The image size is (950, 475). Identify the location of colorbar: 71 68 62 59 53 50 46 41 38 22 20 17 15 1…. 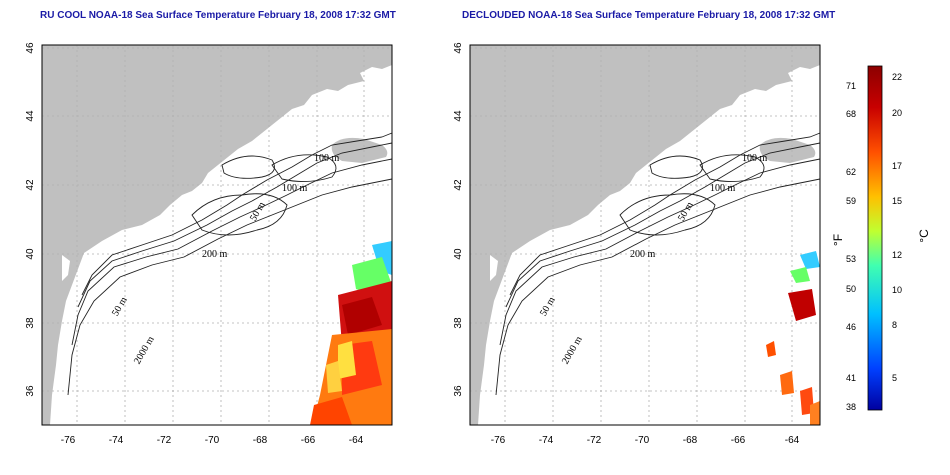
(881, 238).